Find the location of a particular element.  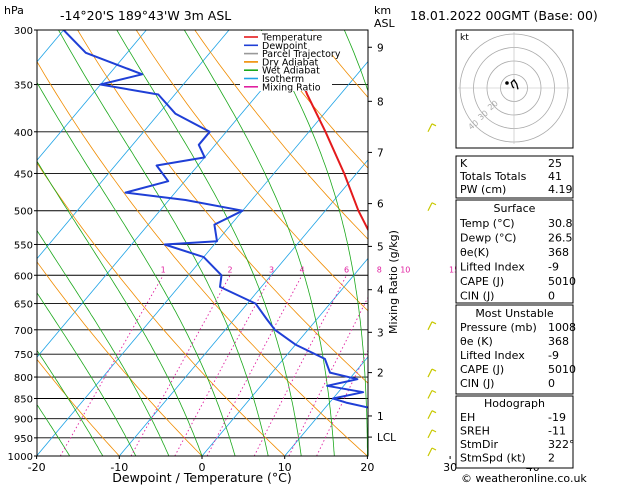

hodograph-table-title: Hodograph is located at coordinates (514, 403).